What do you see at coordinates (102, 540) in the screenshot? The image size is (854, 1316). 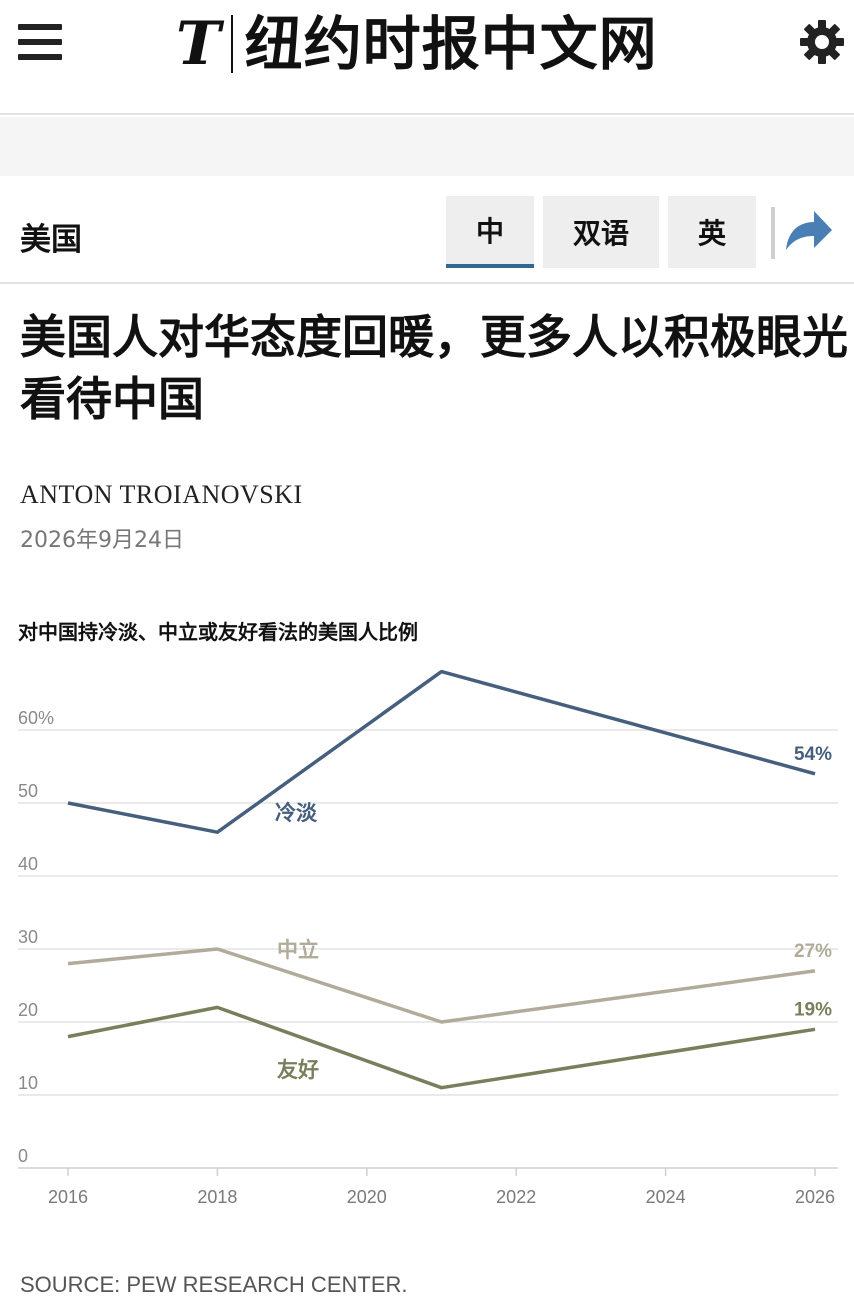 I see `article-date: 2026年9月24日` at bounding box center [102, 540].